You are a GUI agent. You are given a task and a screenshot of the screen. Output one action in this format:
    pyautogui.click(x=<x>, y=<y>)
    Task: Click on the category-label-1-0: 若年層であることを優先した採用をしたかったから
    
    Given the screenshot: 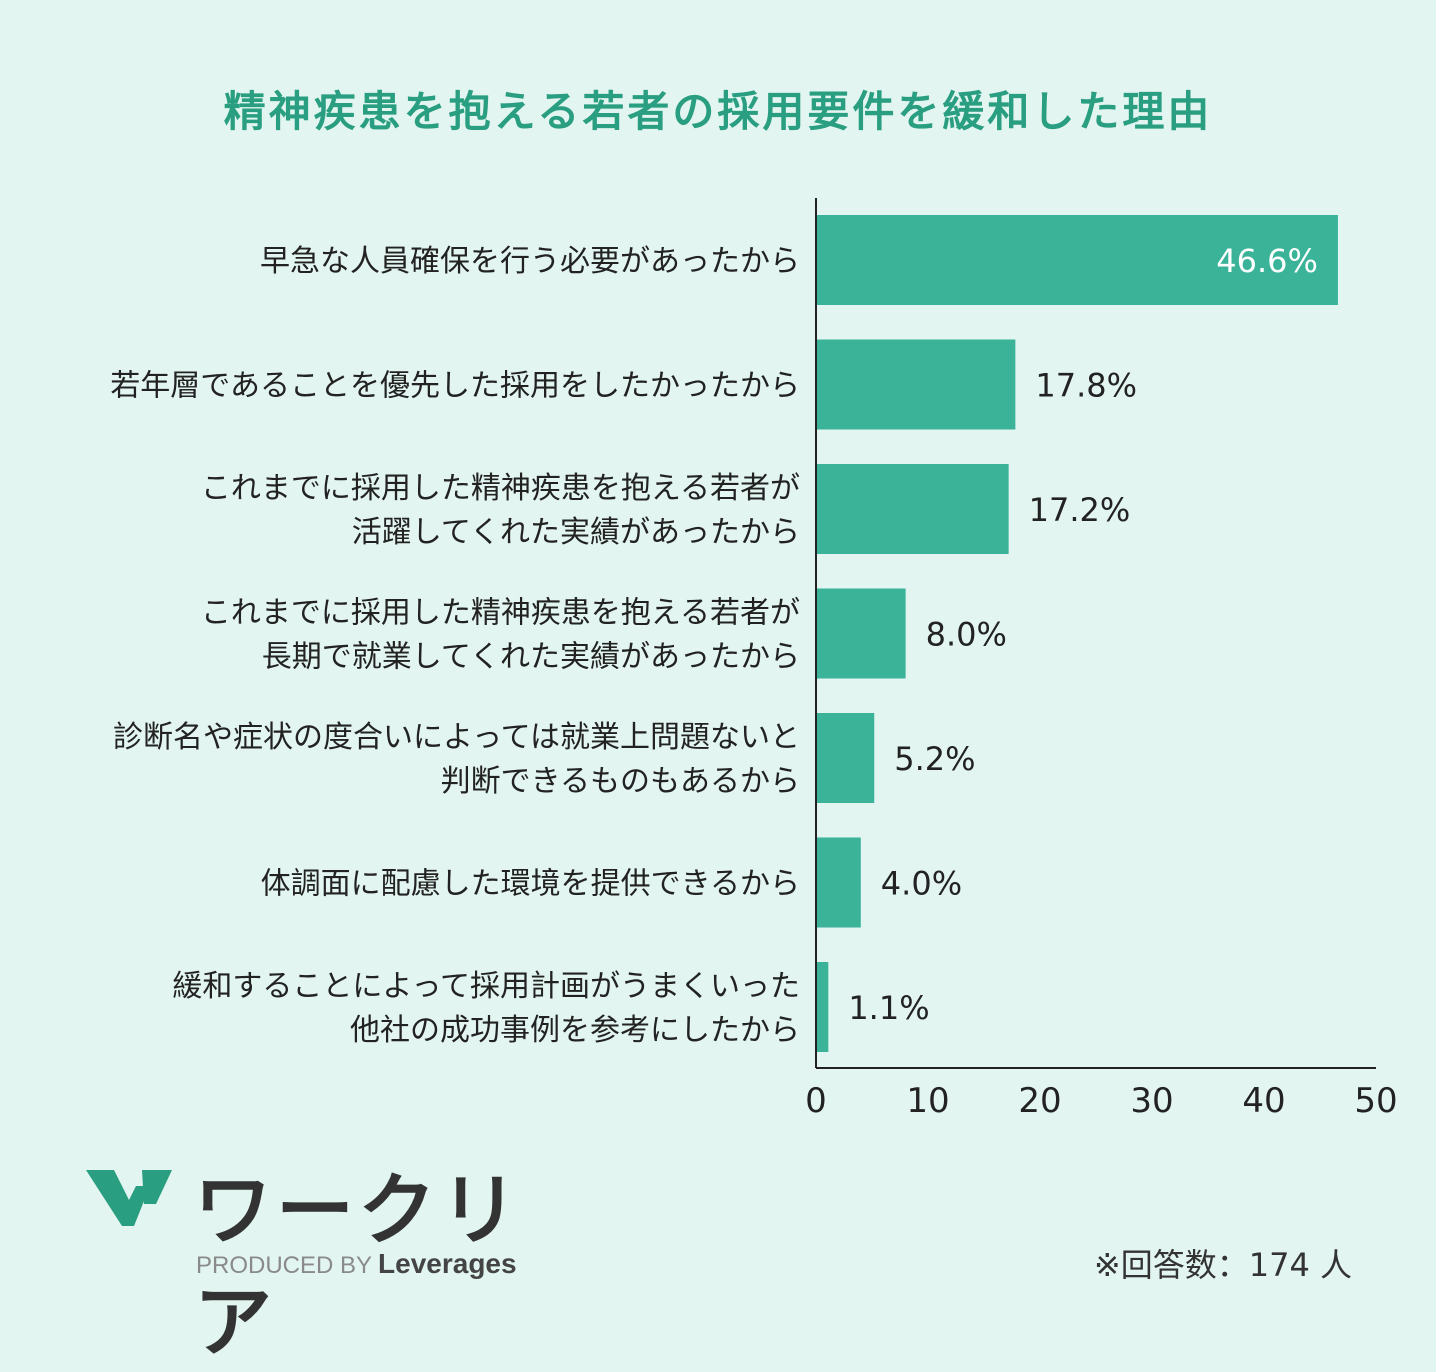 What is the action you would take?
    pyautogui.click(x=455, y=386)
    